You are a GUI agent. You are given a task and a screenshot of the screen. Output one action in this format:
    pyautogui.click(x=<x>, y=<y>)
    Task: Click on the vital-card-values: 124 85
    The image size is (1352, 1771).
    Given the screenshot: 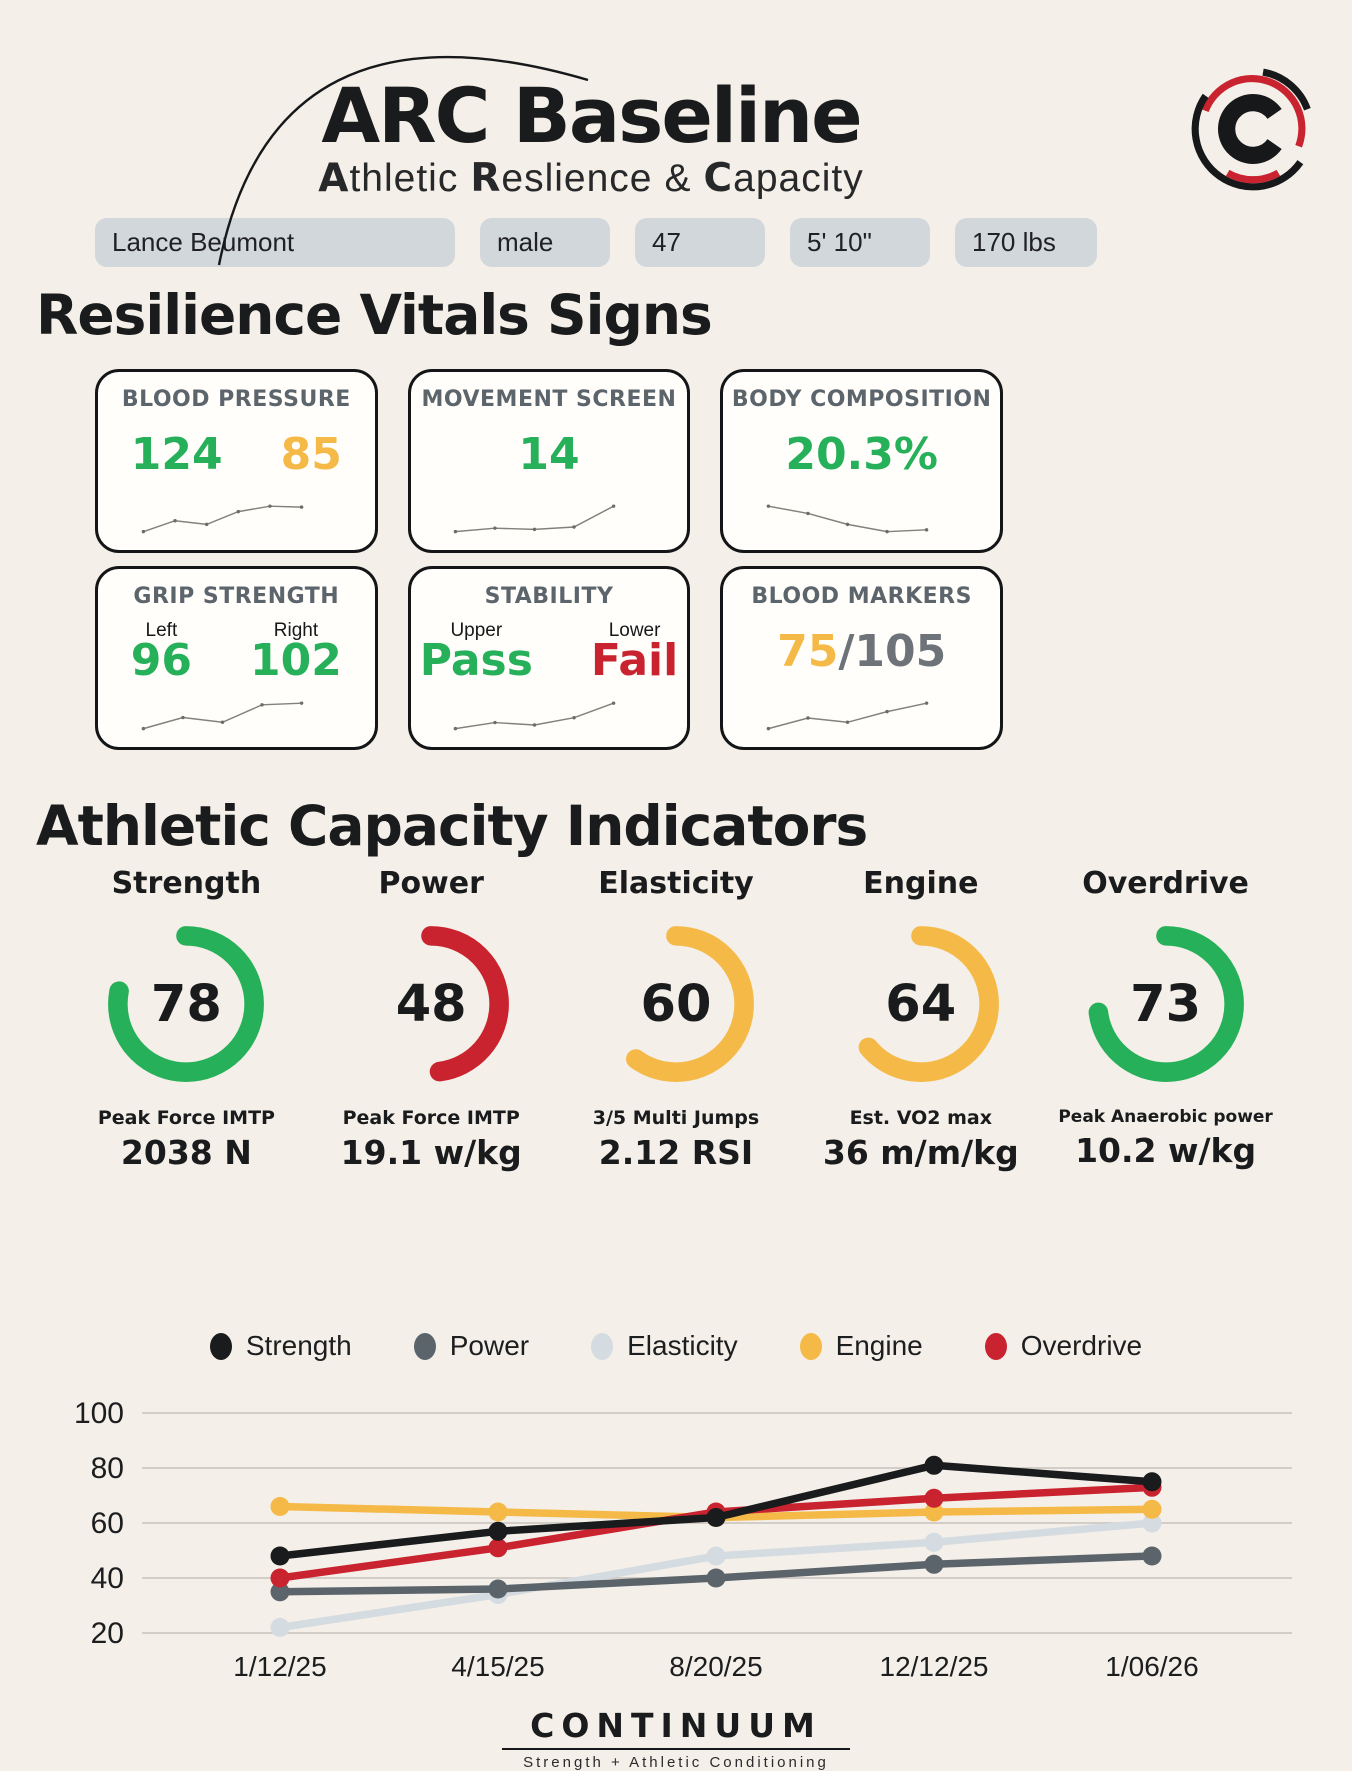 What is the action you would take?
    pyautogui.click(x=236, y=455)
    